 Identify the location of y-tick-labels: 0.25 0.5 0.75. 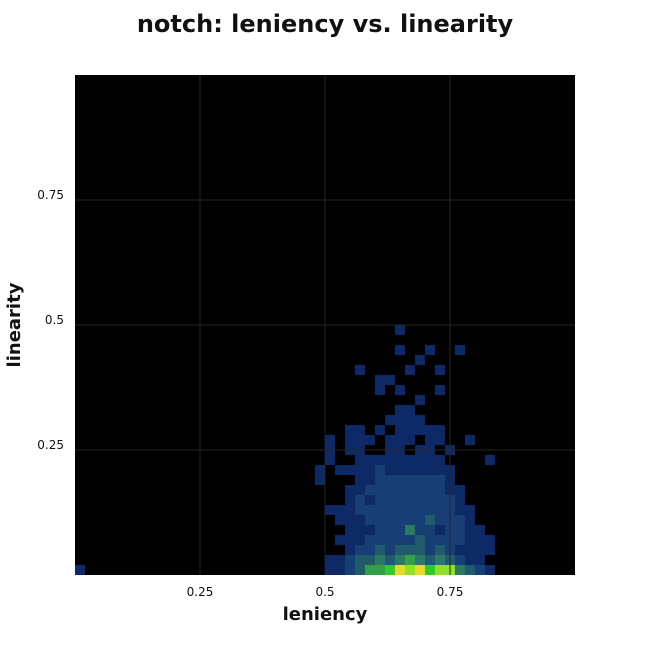
(50, 320).